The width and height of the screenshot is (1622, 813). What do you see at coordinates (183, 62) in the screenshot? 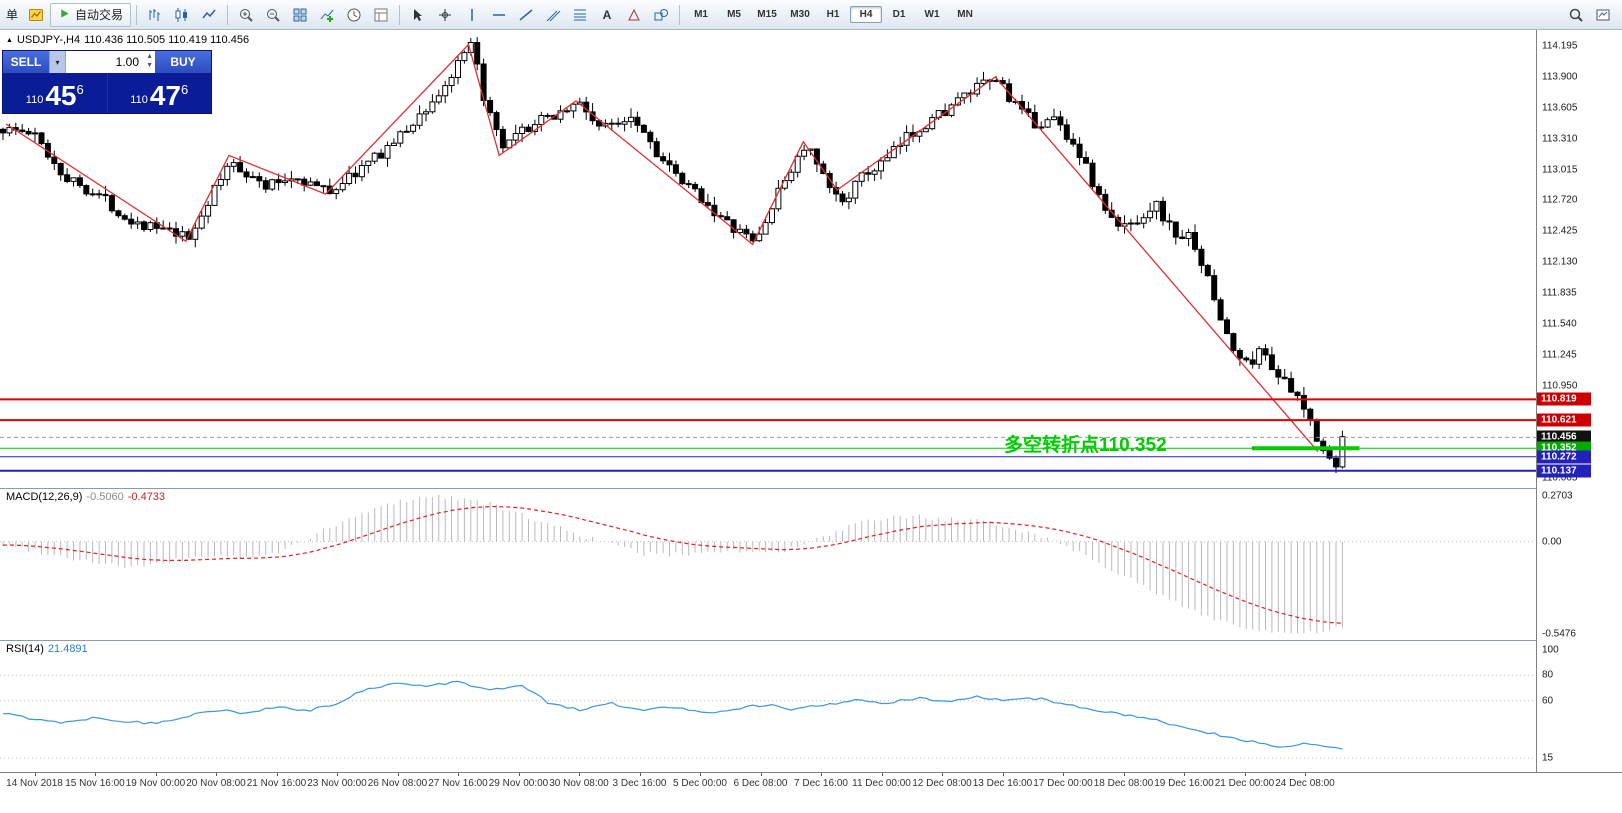
I see `buy-button: BUY` at bounding box center [183, 62].